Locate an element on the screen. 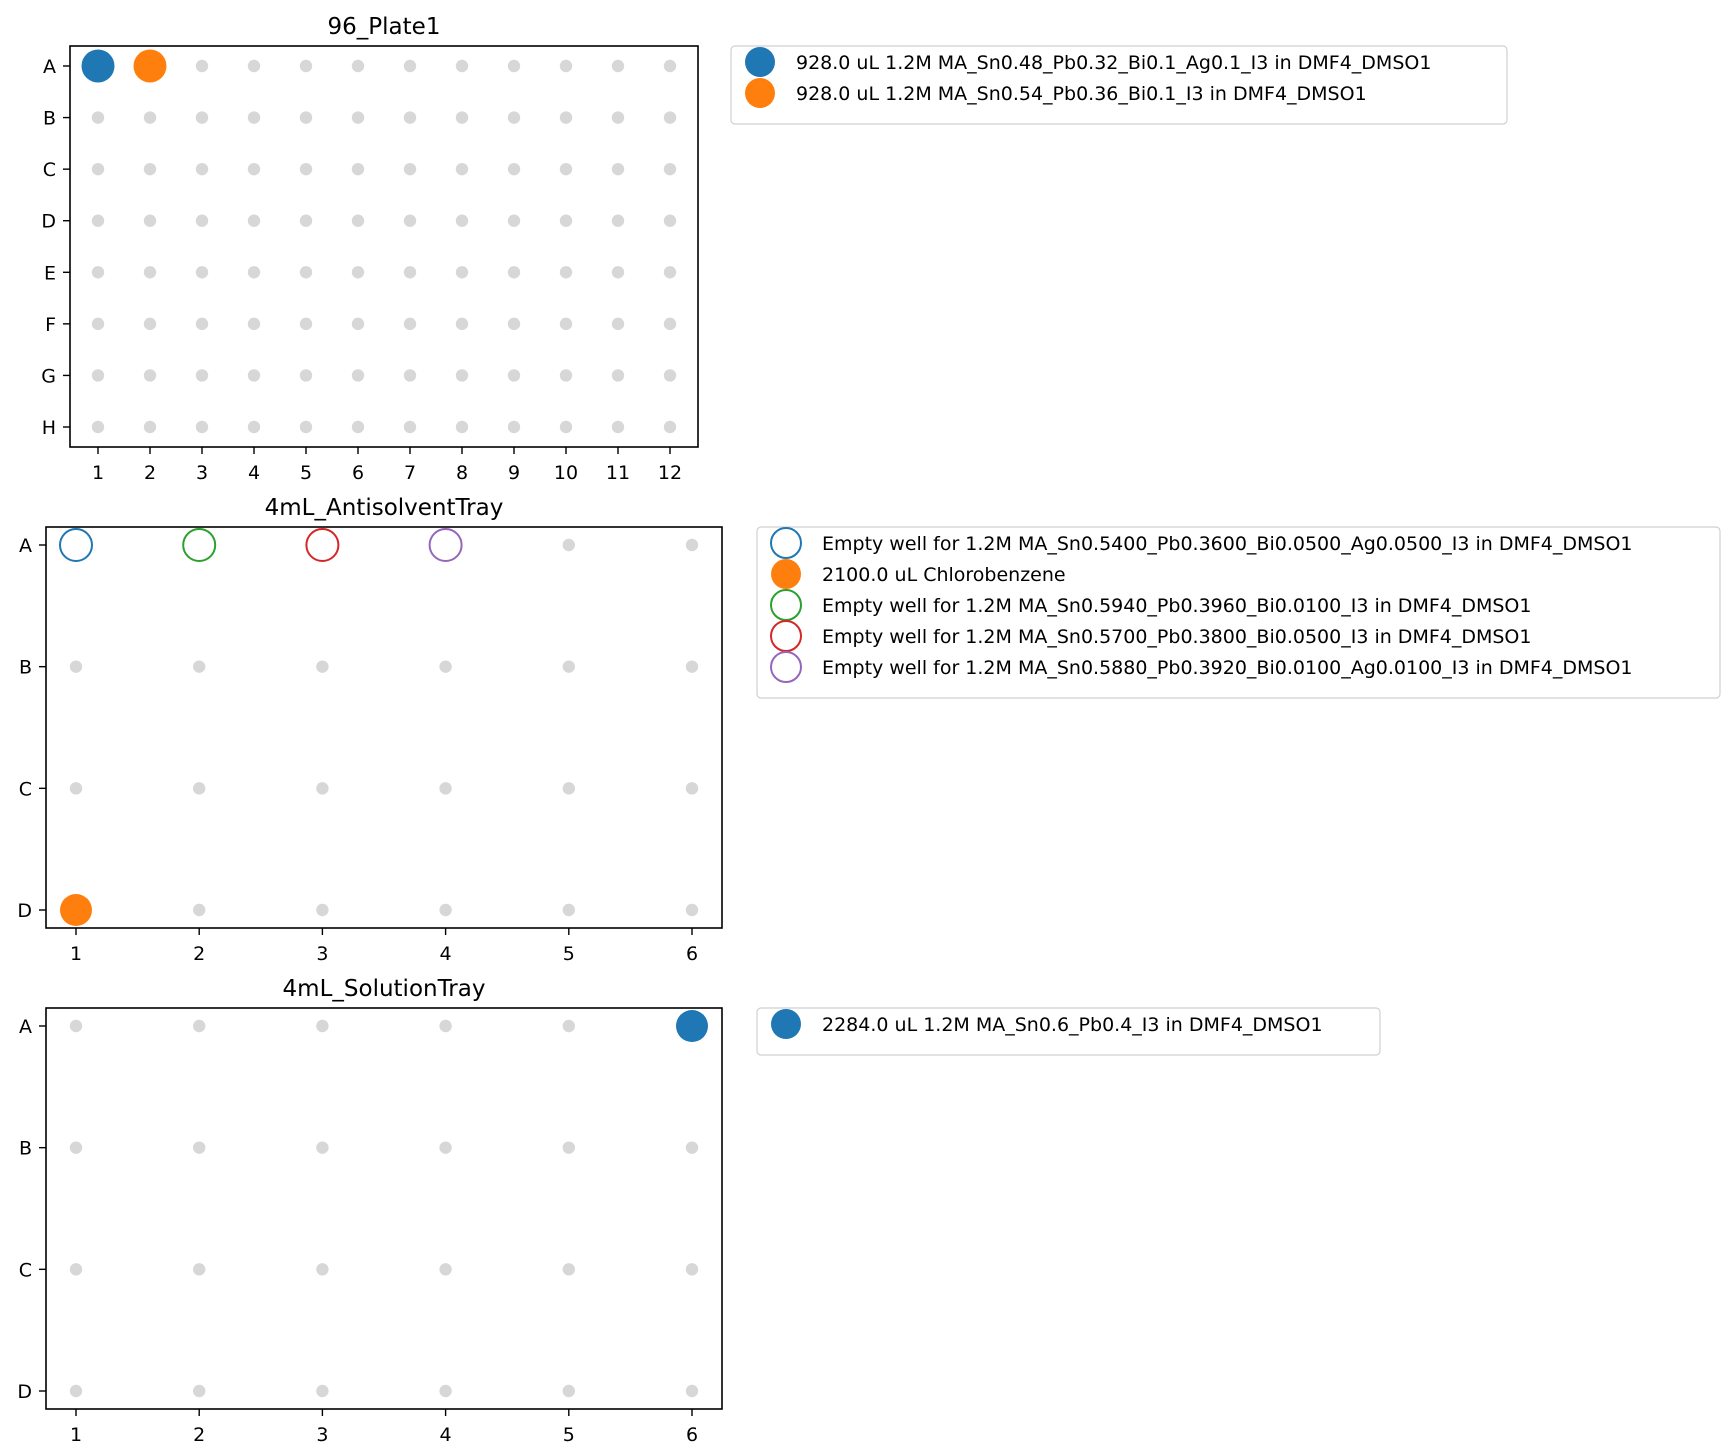 The height and width of the screenshot is (1455, 1732). empty-well-C5 is located at coordinates (568, 1269).